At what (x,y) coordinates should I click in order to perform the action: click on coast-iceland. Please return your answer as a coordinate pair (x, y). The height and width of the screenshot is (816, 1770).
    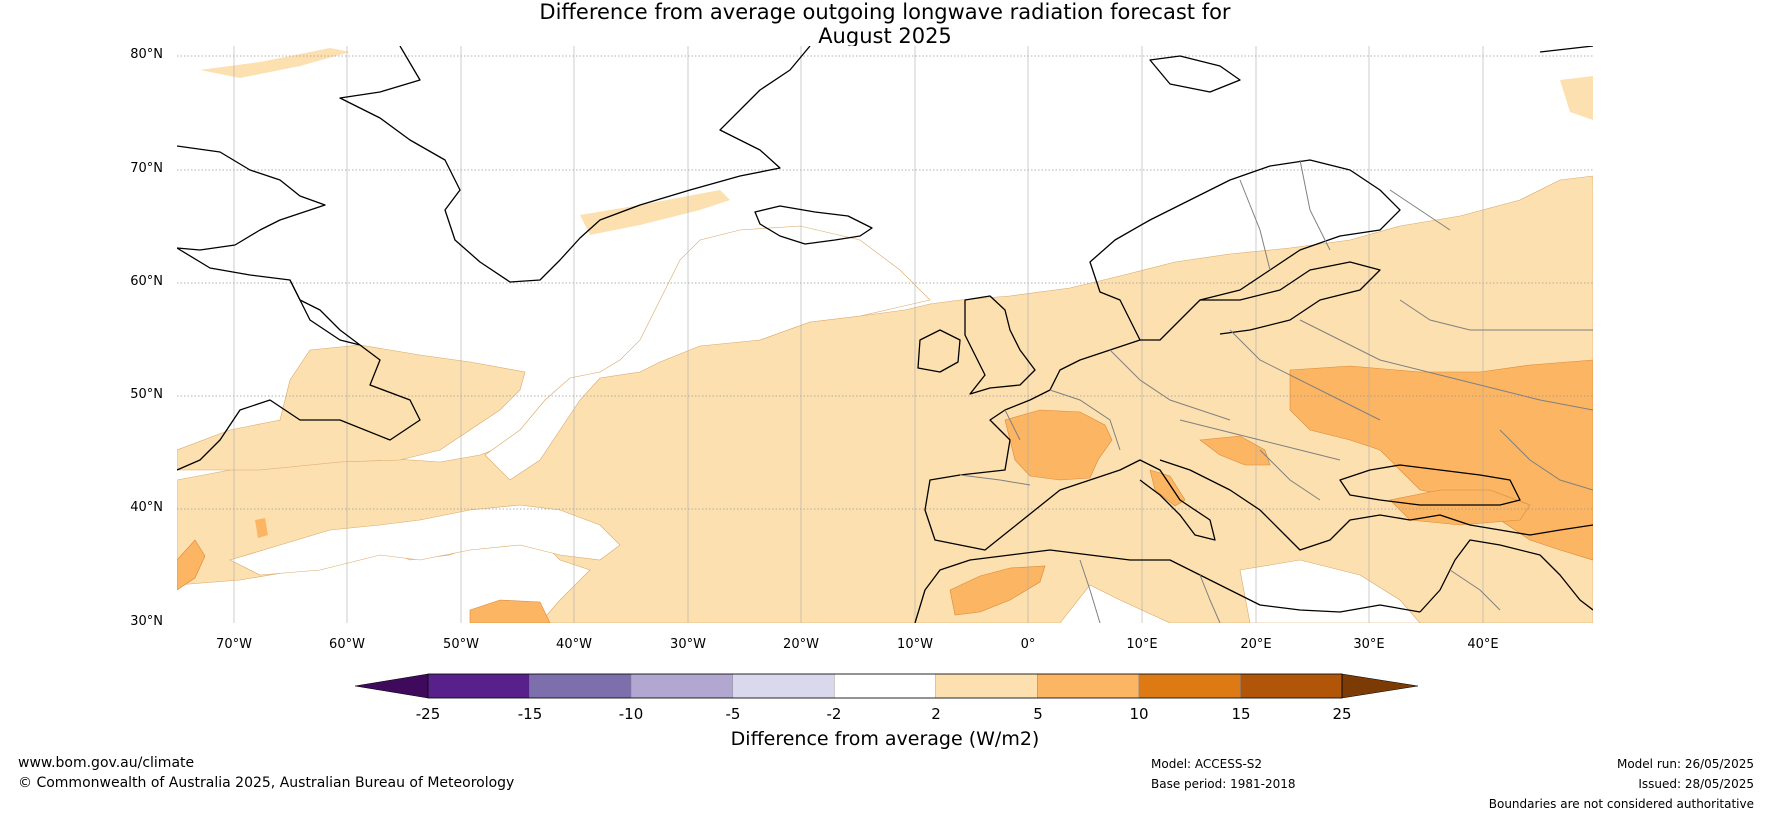
    Looking at the image, I should click on (813, 225).